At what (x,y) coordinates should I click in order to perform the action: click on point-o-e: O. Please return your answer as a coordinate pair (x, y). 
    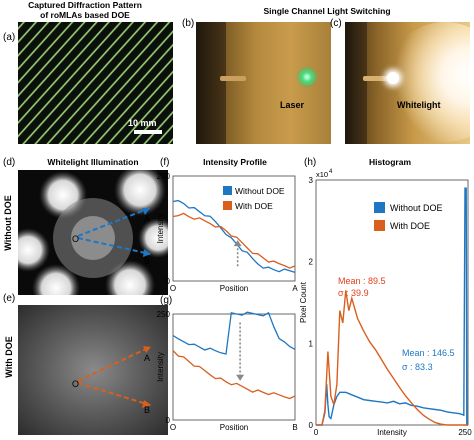
    Looking at the image, I should click on (76, 384).